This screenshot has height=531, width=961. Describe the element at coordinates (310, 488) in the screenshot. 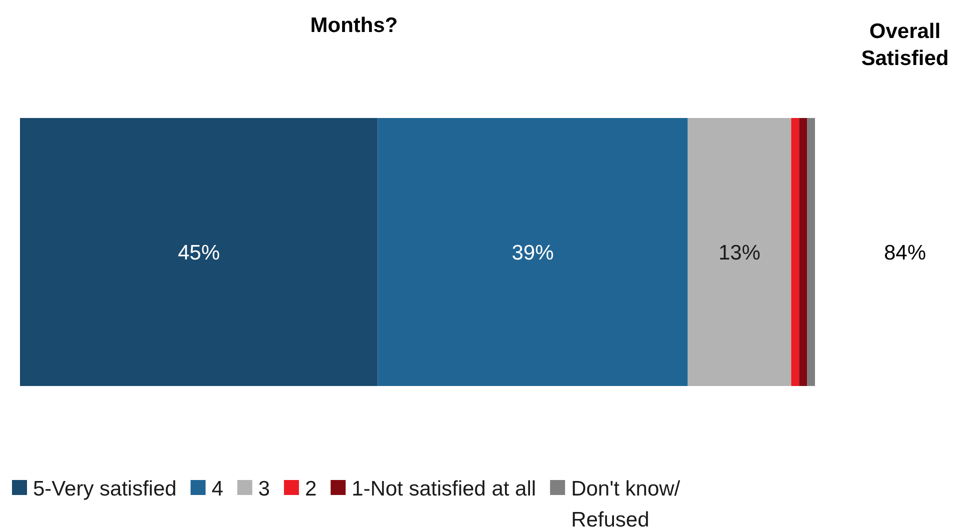

I see `legend-label: 2` at that location.